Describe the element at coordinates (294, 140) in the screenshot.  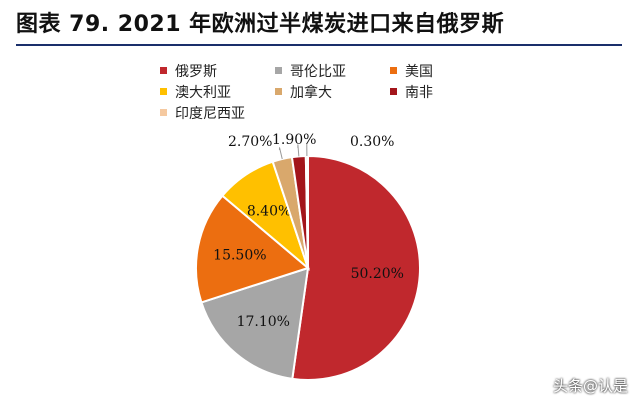
I see `slice-label-south-africa: 1.90%` at that location.